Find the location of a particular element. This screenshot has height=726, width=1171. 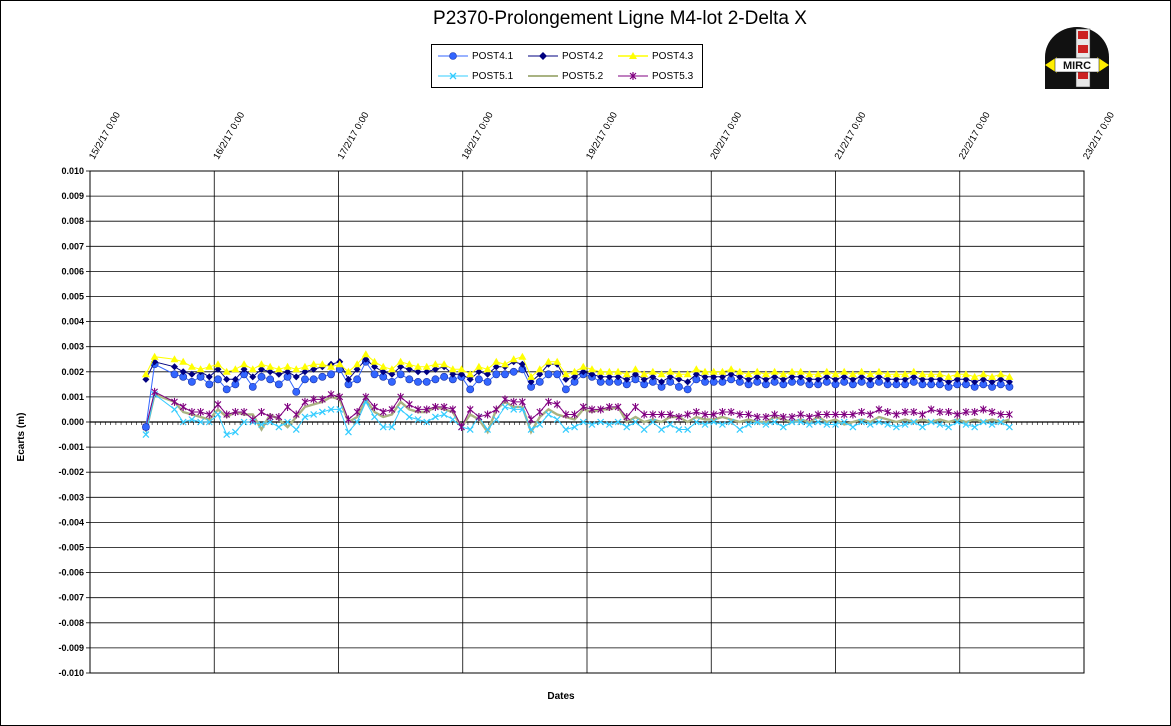

legend-label: POST5.1 is located at coordinates (493, 76).